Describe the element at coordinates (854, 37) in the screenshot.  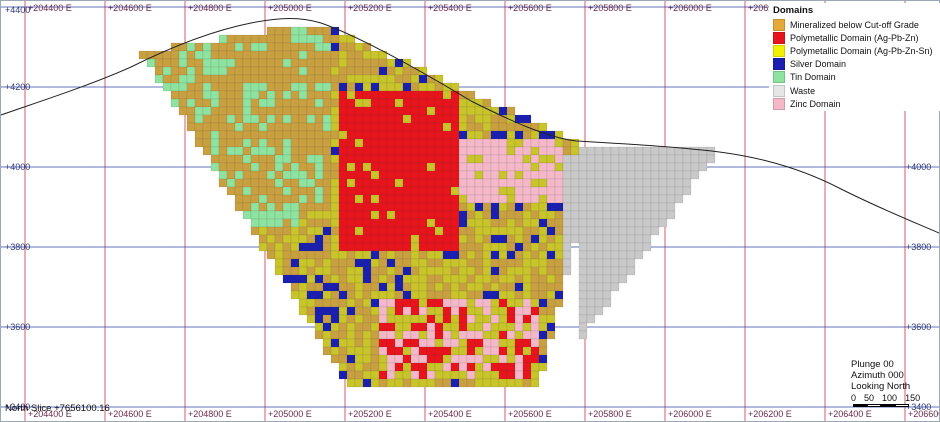
I see `legend-label: Polymetallic Domain (Ag-Pb-Zn)` at that location.